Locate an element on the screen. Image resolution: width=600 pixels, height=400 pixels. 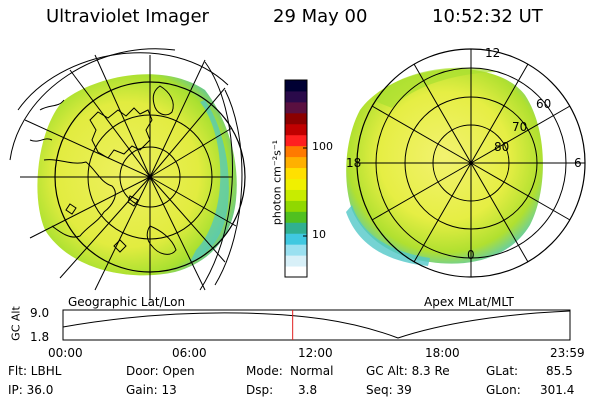
timeline-frame is located at coordinates (316, 325).